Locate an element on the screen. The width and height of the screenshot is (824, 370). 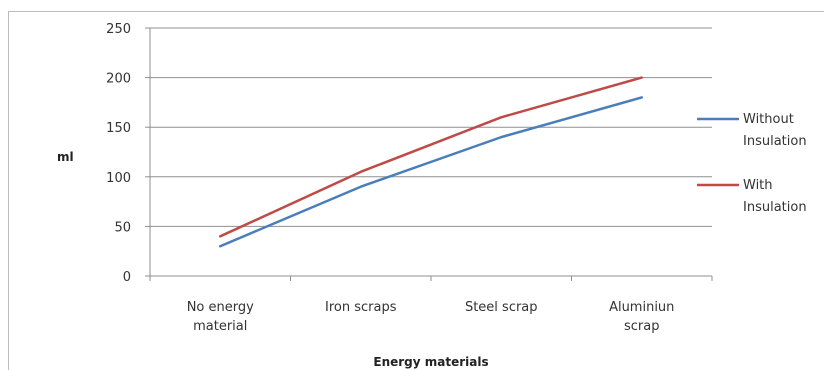
y-tick-label: 150 is located at coordinates (118, 128).